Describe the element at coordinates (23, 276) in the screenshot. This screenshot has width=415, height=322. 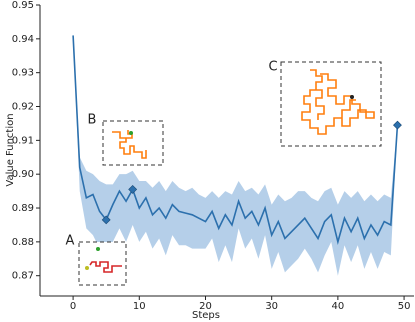
I see `y-tick-label: 0.87` at that location.